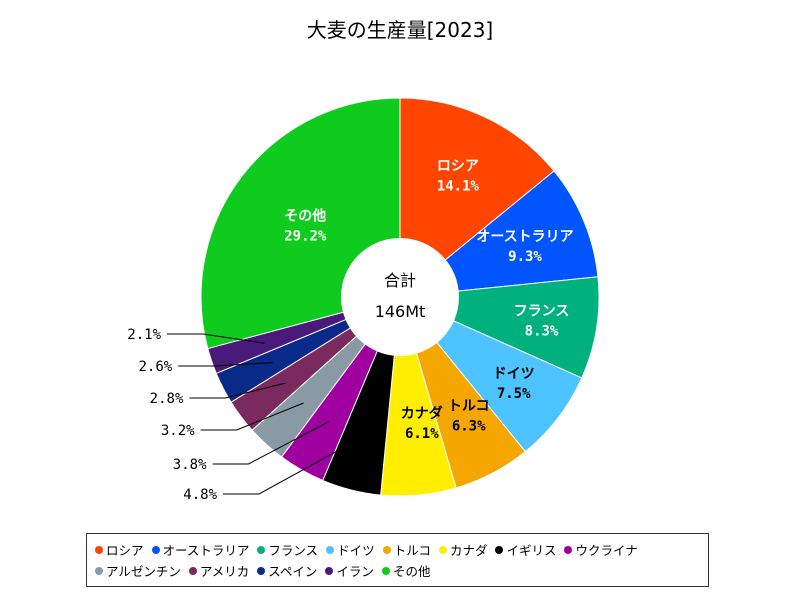  Describe the element at coordinates (206, 550) in the screenshot. I see `legend-label: オーストラリア` at that location.